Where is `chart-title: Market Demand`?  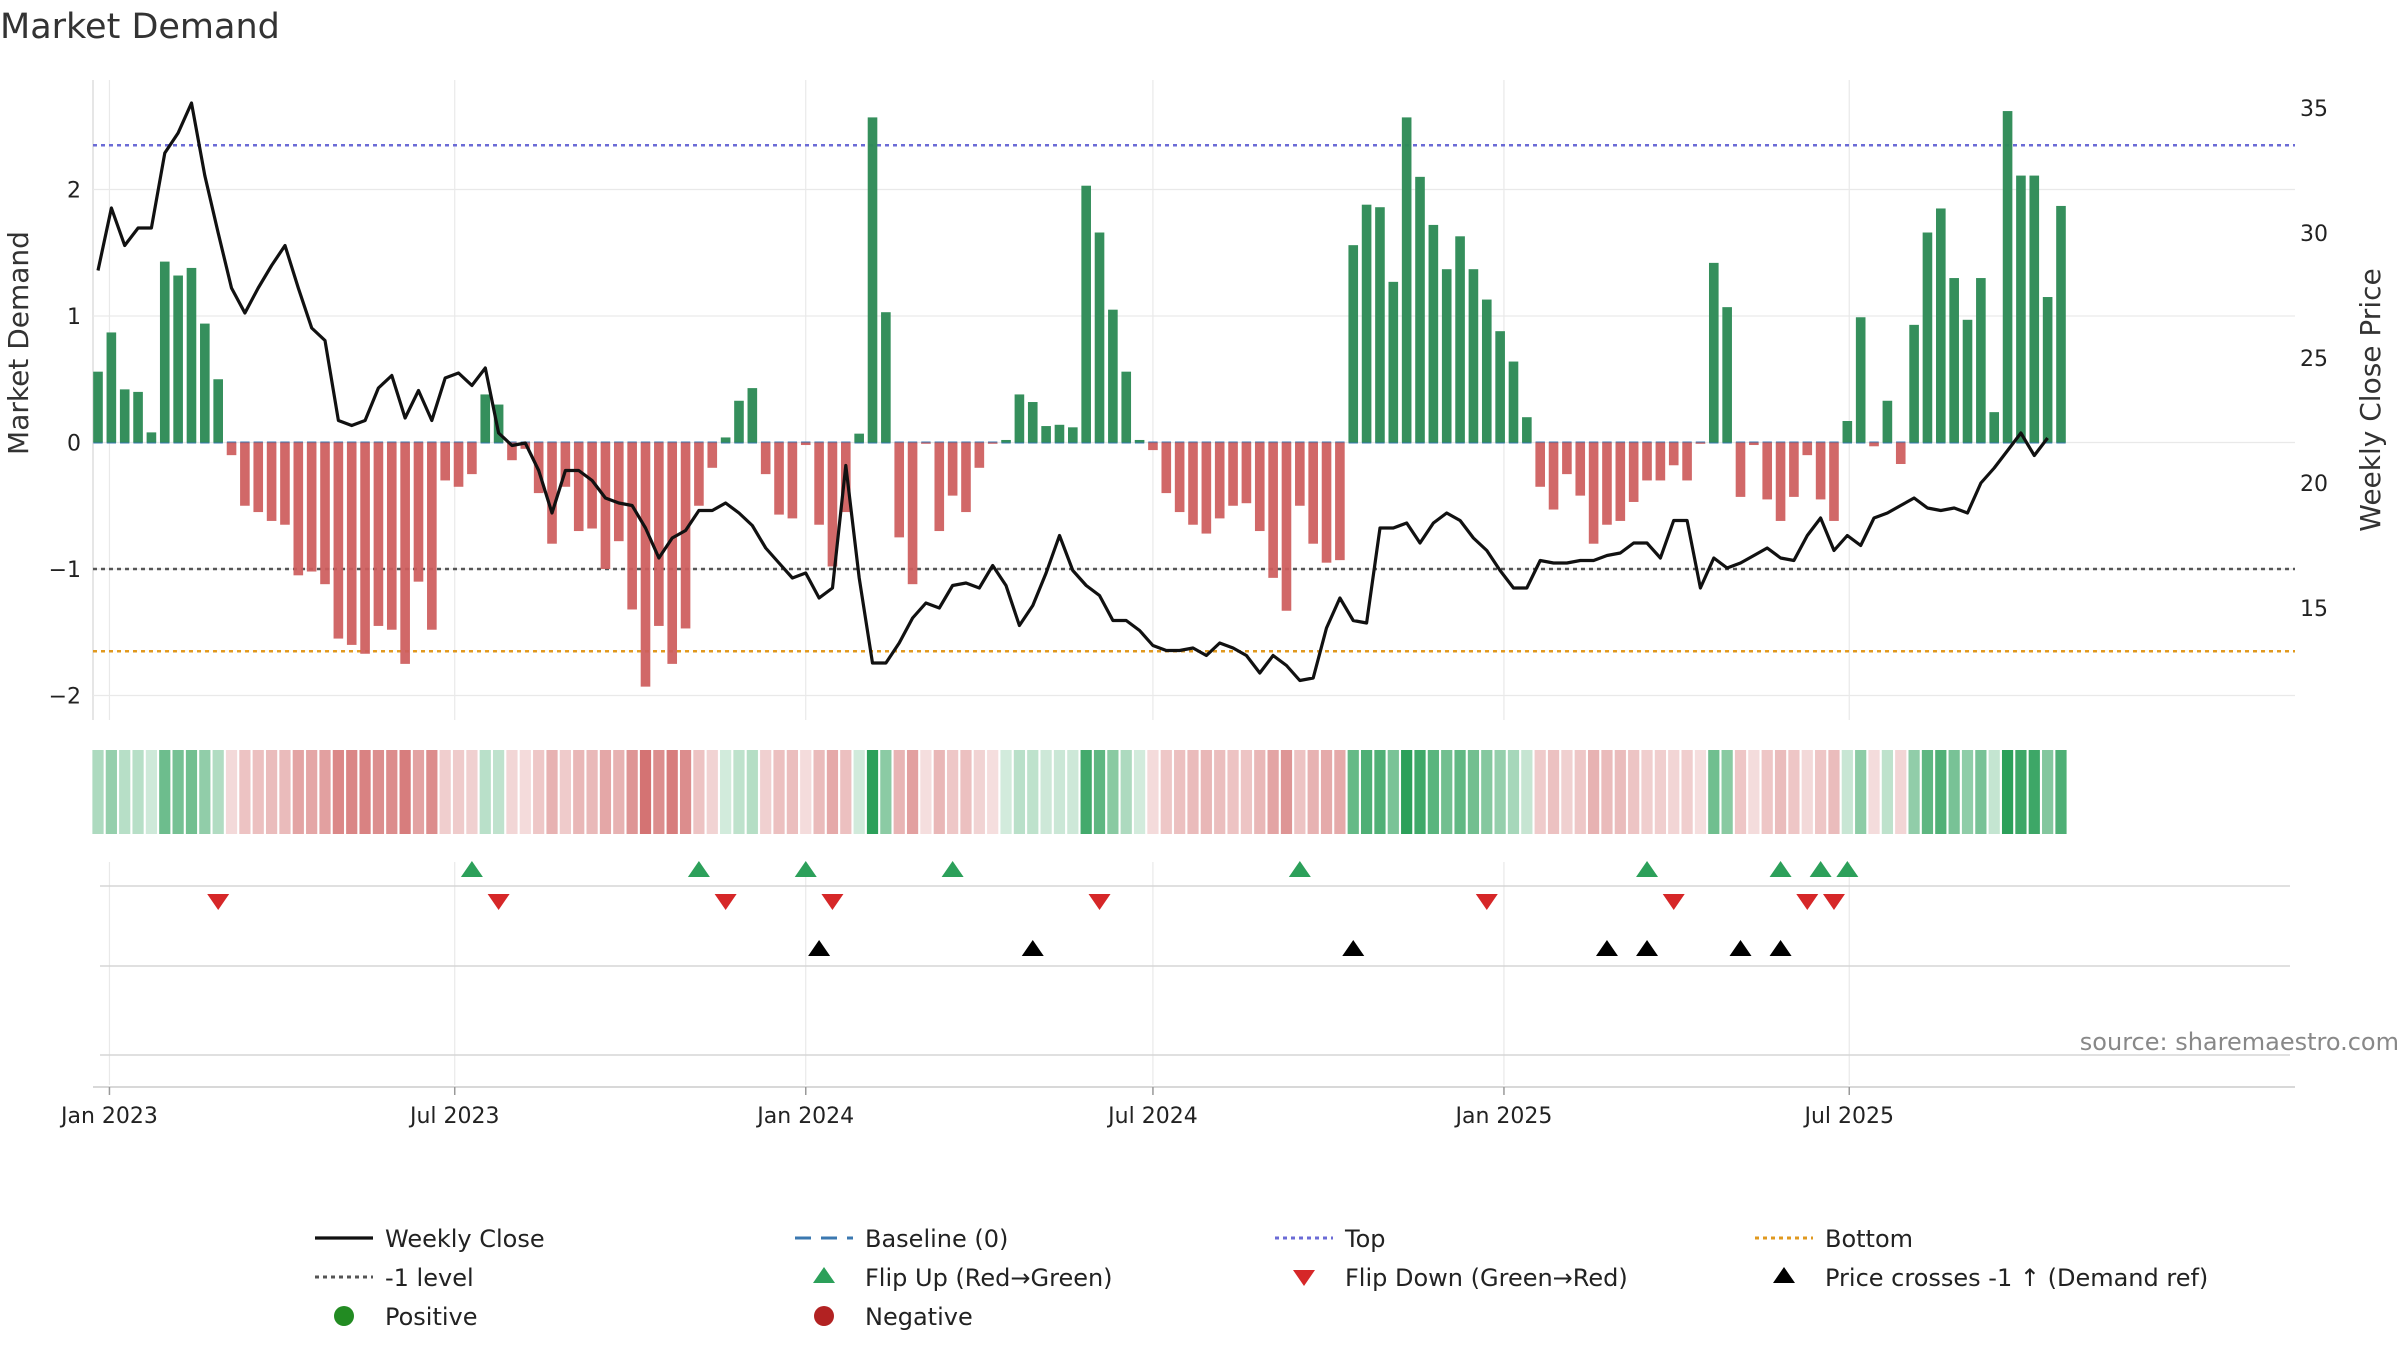 chart-title: Market Demand is located at coordinates (140, 27).